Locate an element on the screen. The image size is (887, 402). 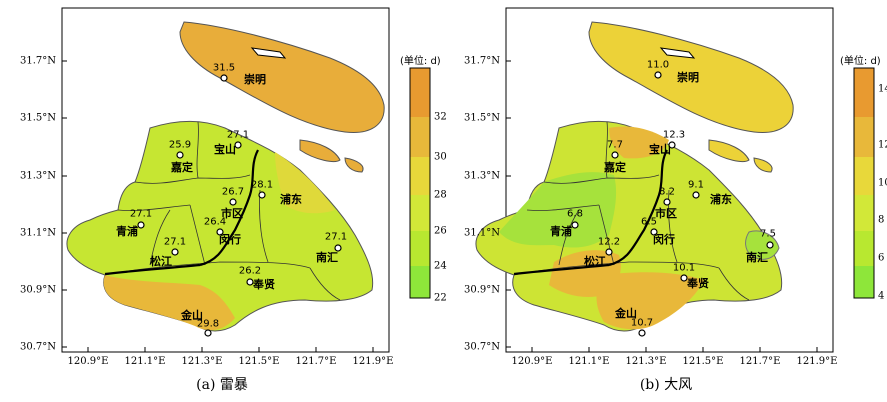
station-value: 25.9 is located at coordinates (180, 145).